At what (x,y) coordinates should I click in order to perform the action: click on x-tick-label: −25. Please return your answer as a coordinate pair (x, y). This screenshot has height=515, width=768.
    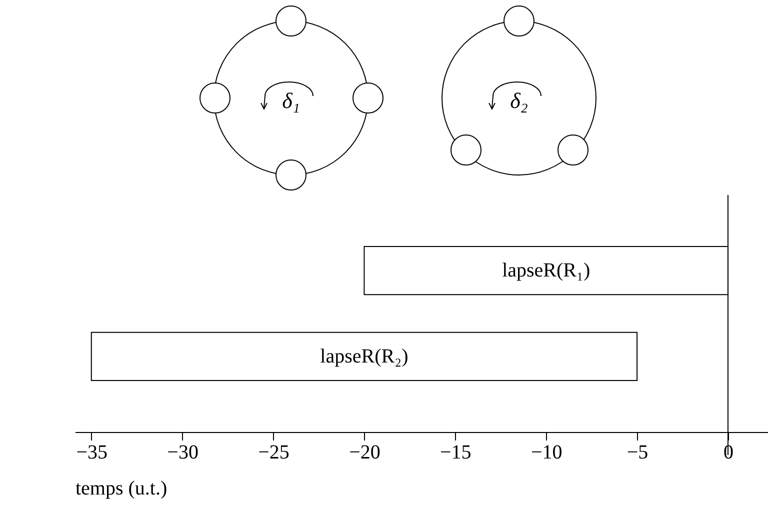
    Looking at the image, I should click on (274, 453).